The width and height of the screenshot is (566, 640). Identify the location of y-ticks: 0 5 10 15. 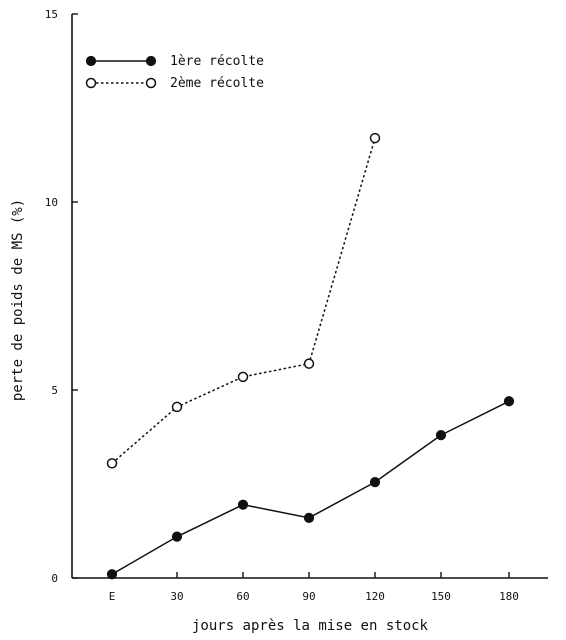
(61, 296).